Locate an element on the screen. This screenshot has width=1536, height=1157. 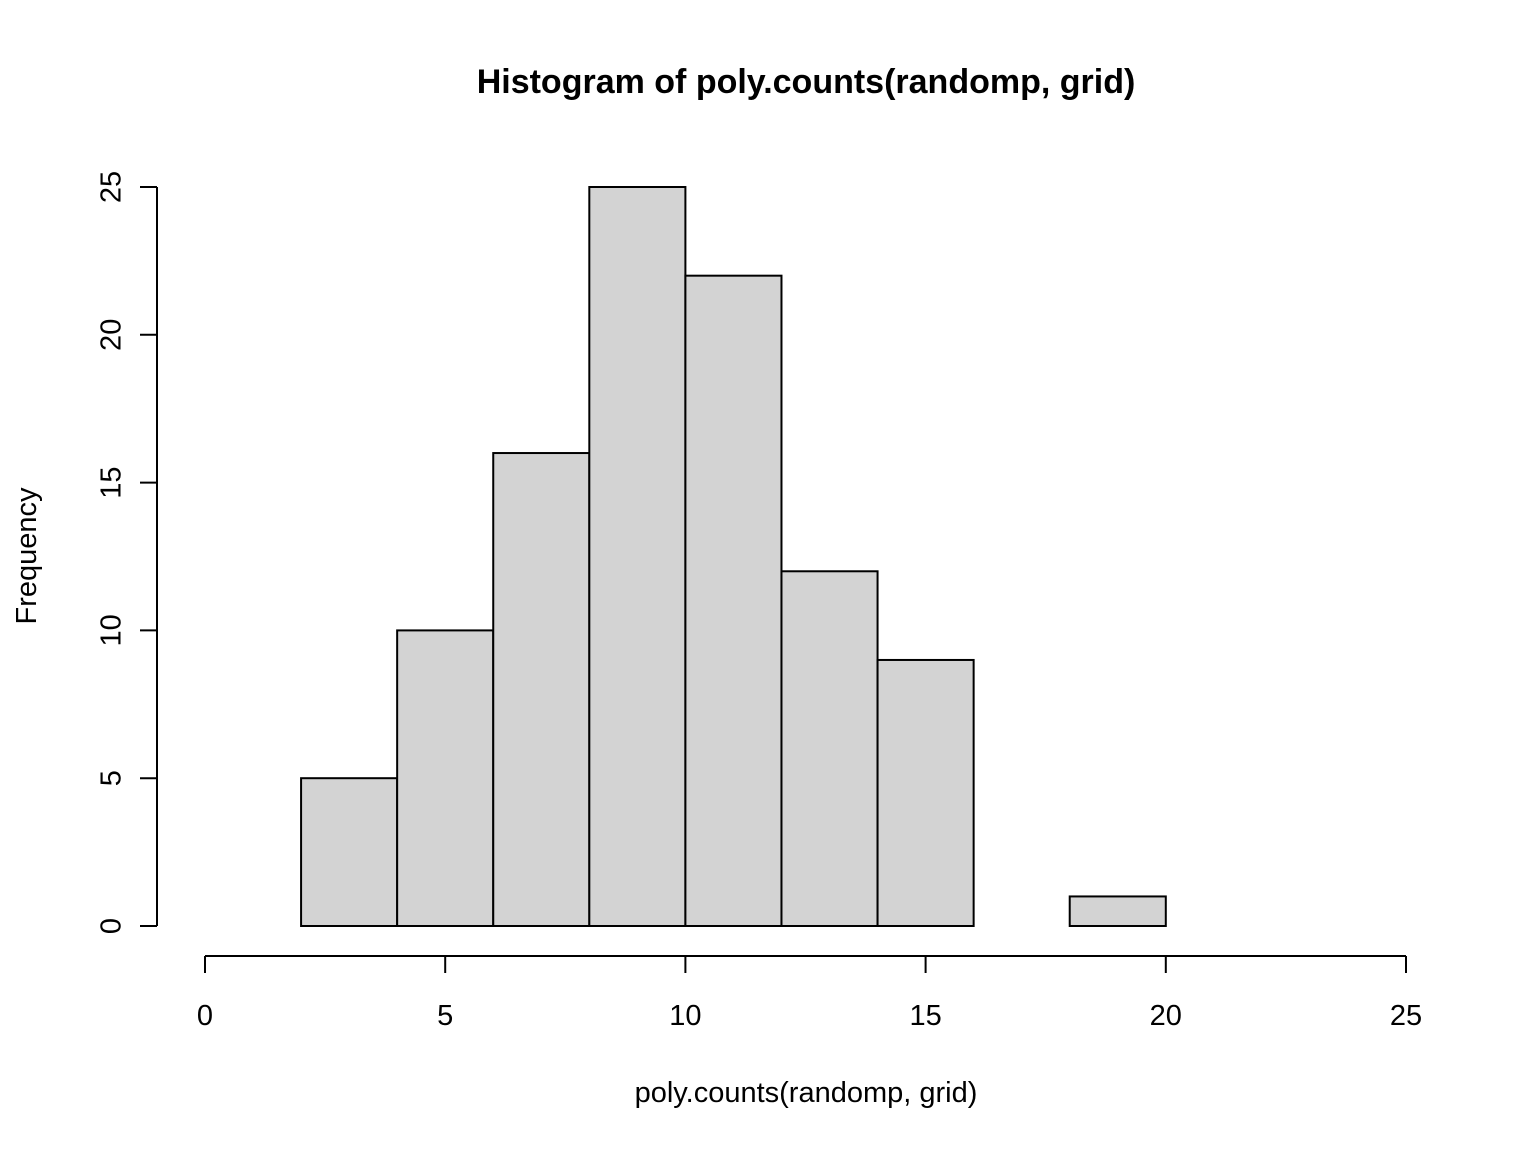
y-tick-label-25: 25 is located at coordinates (112, 187).